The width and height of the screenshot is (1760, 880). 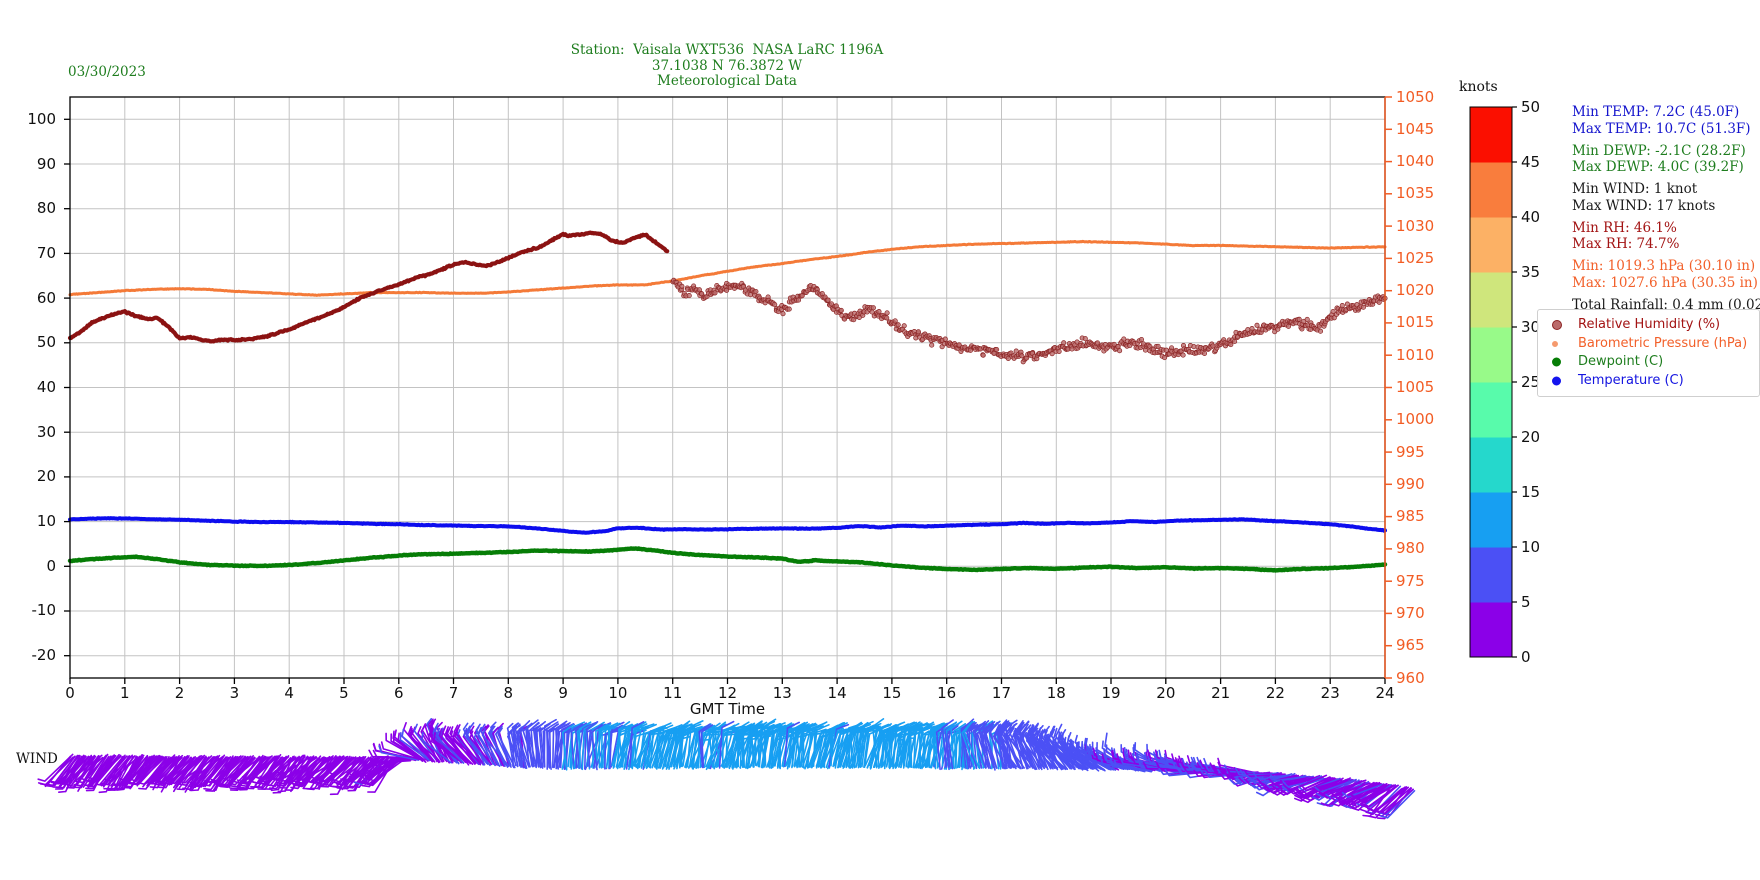 I want to click on x-tick-label: 15, so click(x=892, y=693).